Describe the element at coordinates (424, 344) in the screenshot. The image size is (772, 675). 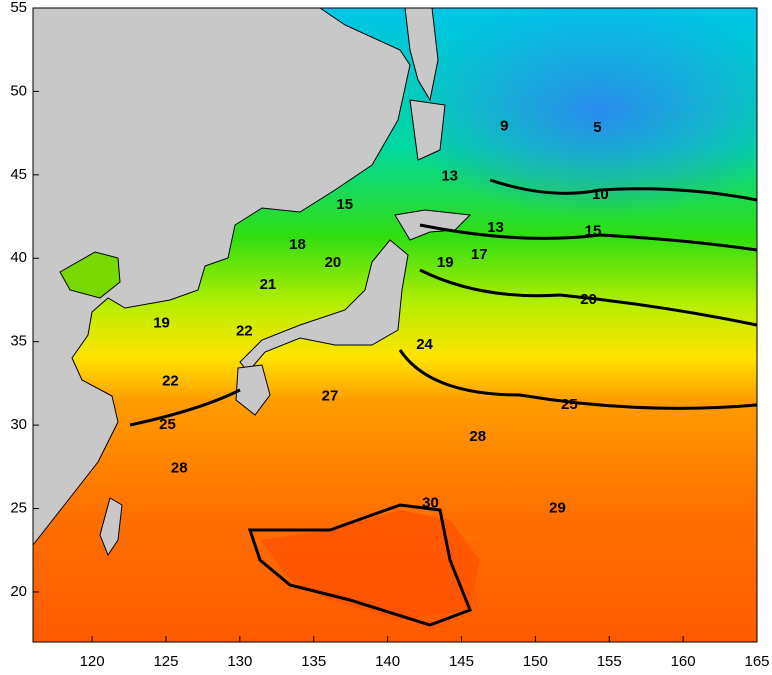
I see `contour-label: 24` at that location.